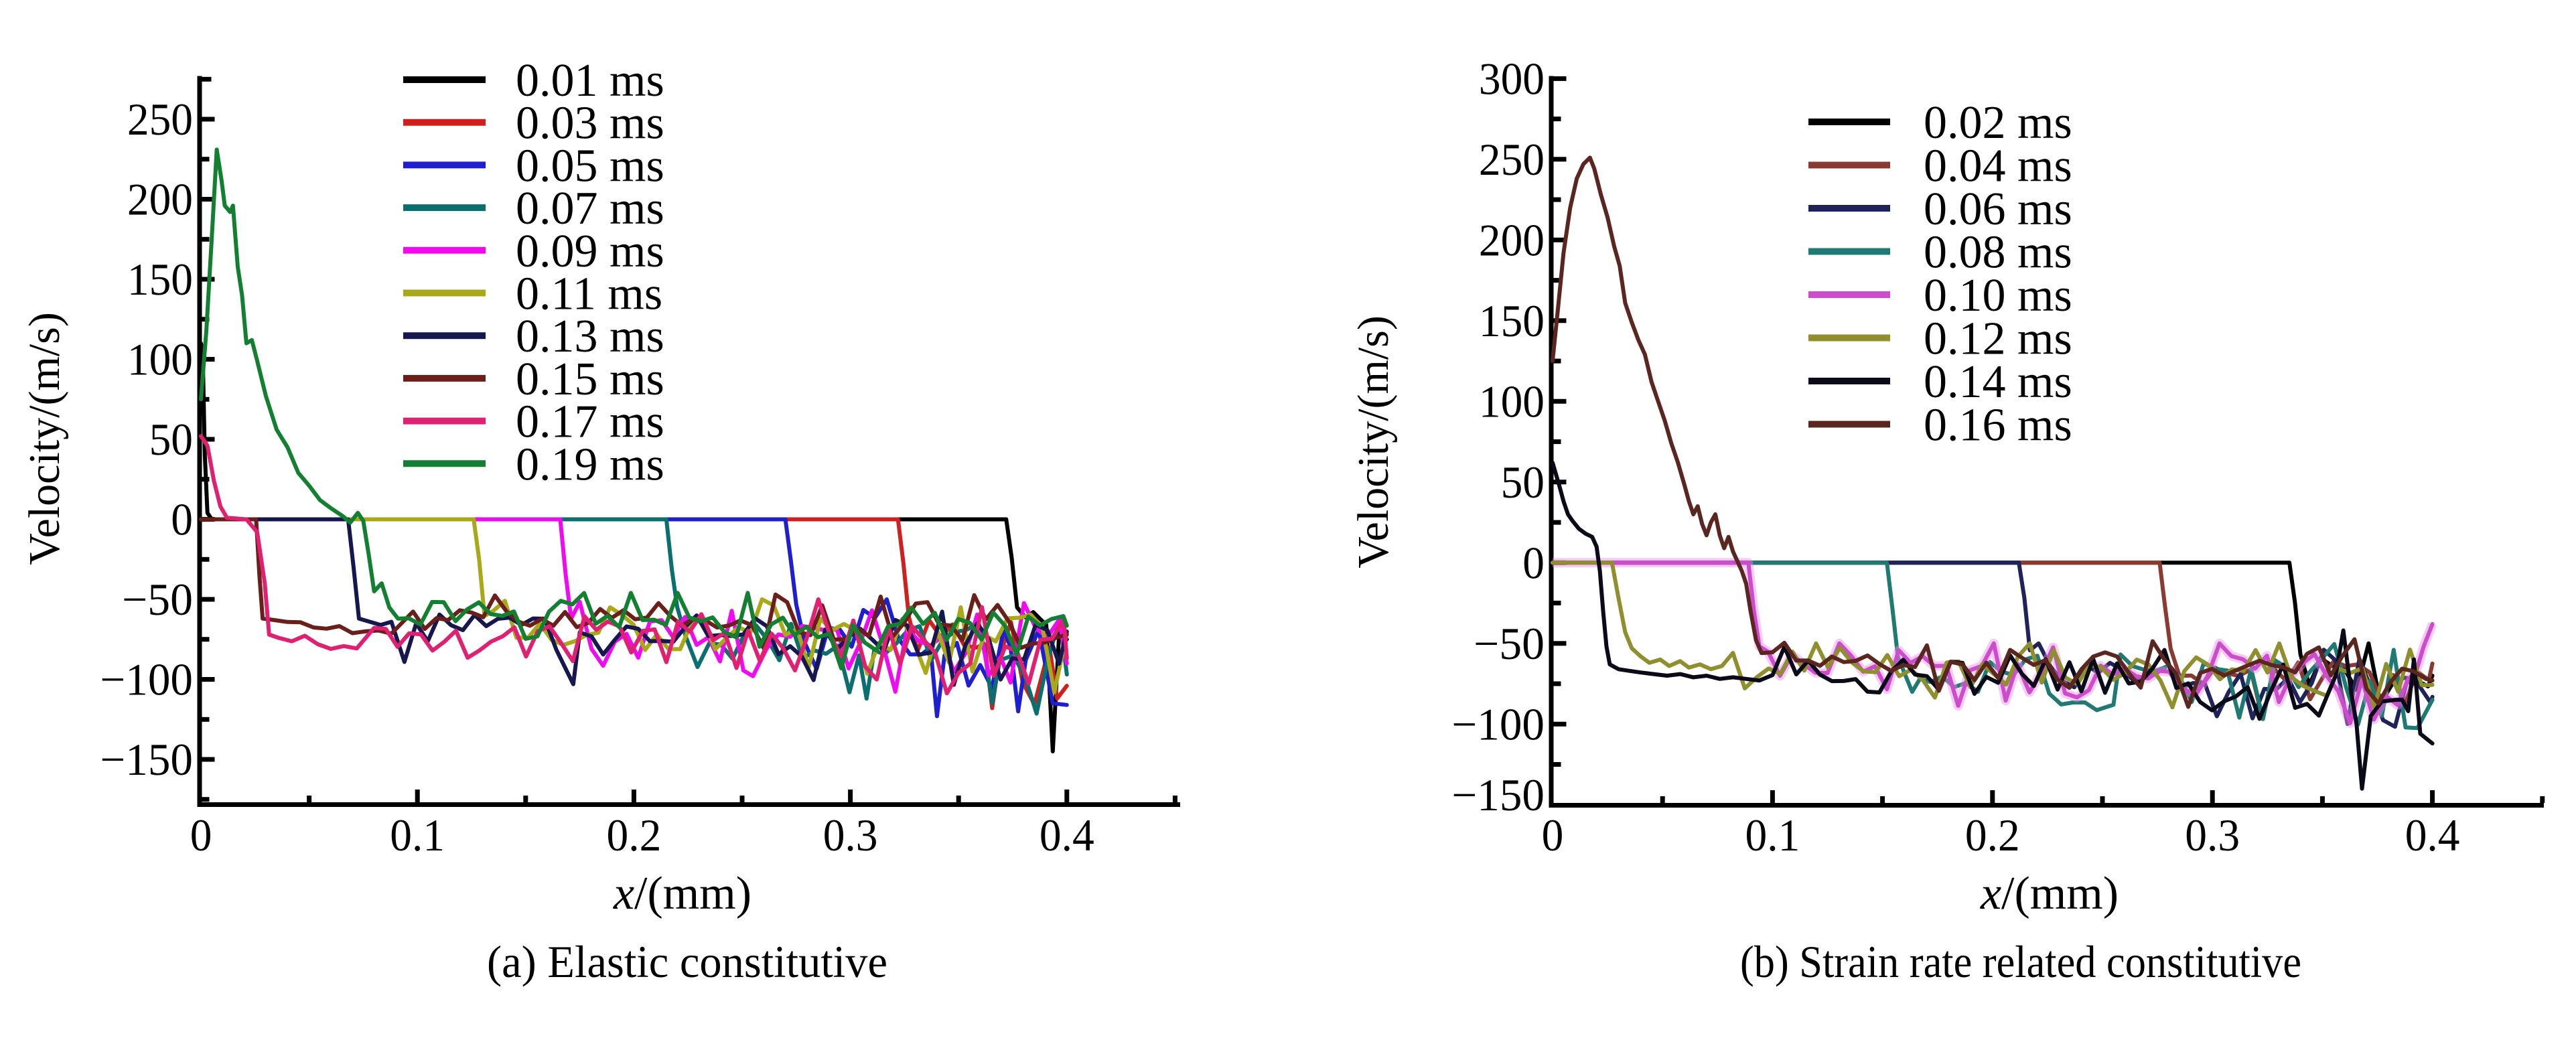 Image resolution: width=2576 pixels, height=1044 pixels. What do you see at coordinates (590, 80) in the screenshot?
I see `svg-text: 0.01 ms` at bounding box center [590, 80].